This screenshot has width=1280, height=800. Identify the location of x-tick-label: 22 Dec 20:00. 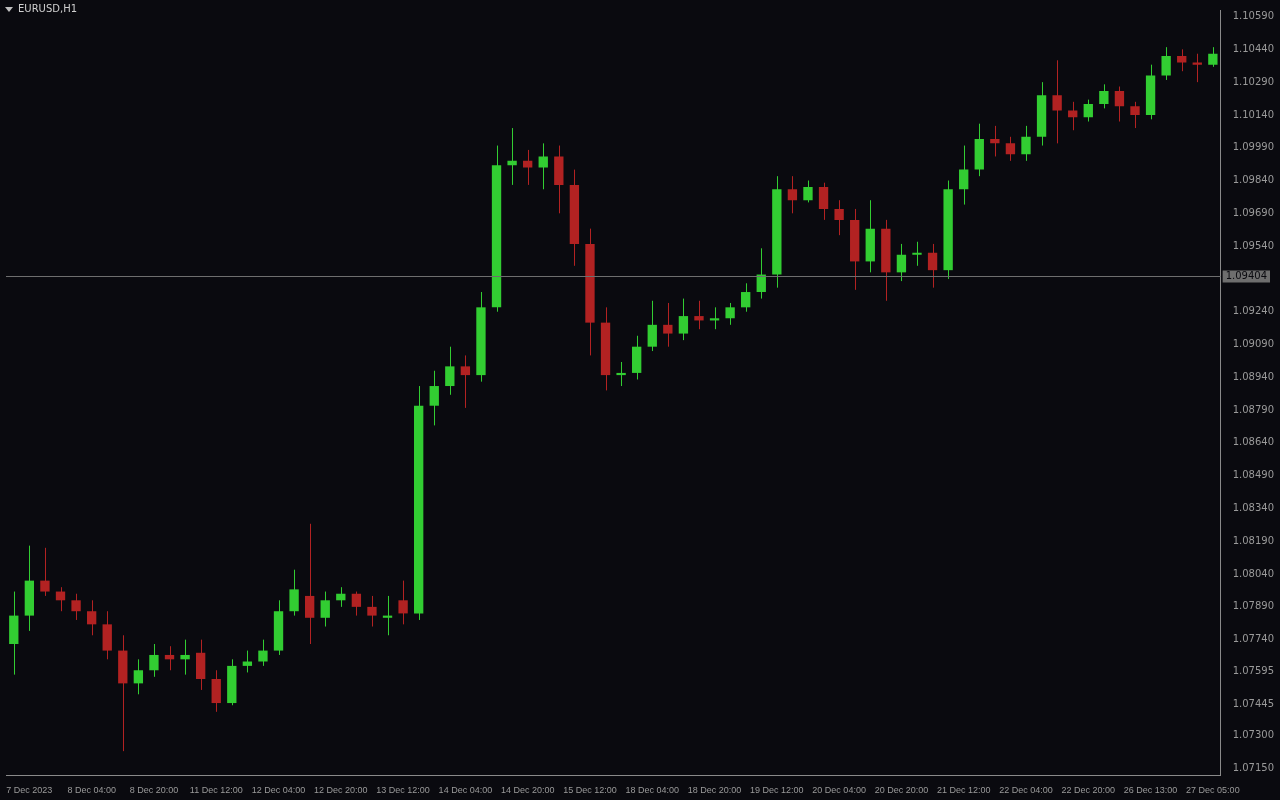
(1088, 790).